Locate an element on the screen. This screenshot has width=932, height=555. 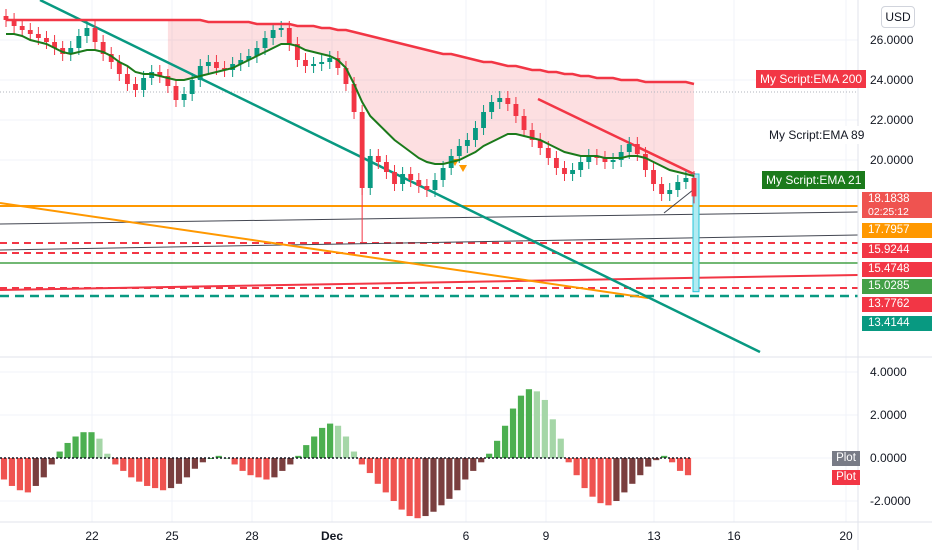
red-resistance-line is located at coordinates (618, 137).